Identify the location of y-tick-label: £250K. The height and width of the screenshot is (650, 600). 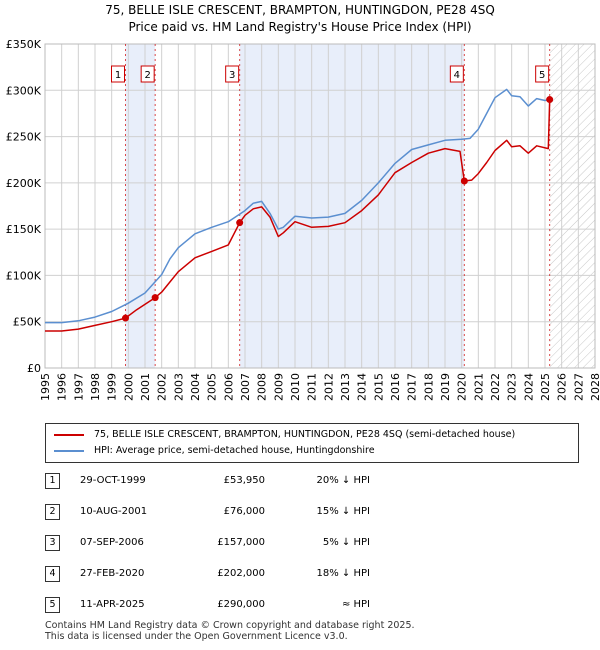
(24, 137).